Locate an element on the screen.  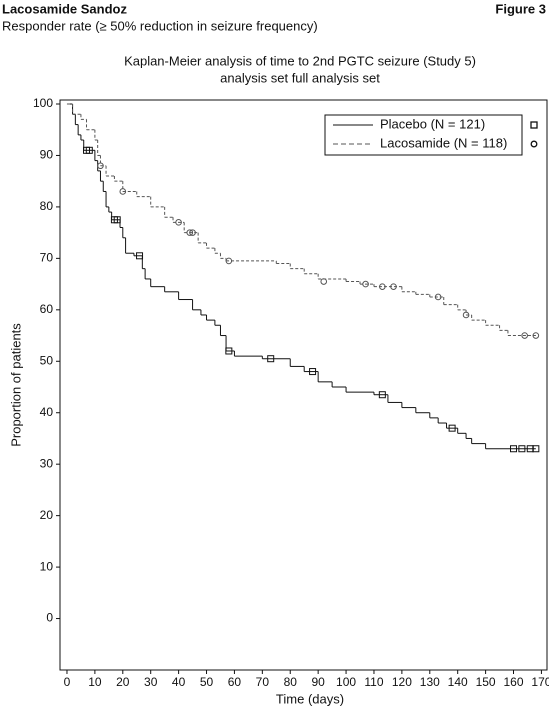
y-tick-label: 90 is located at coordinates (47, 155).